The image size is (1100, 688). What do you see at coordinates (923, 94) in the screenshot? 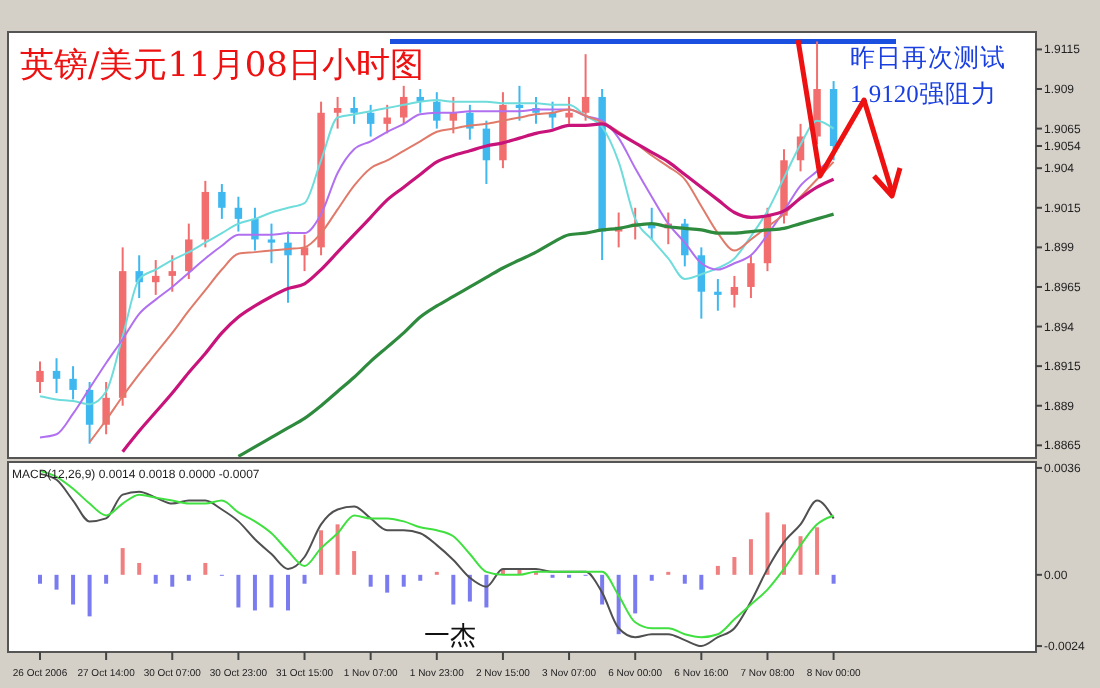
I see `annotation: 1.9120强阻力` at bounding box center [923, 94].